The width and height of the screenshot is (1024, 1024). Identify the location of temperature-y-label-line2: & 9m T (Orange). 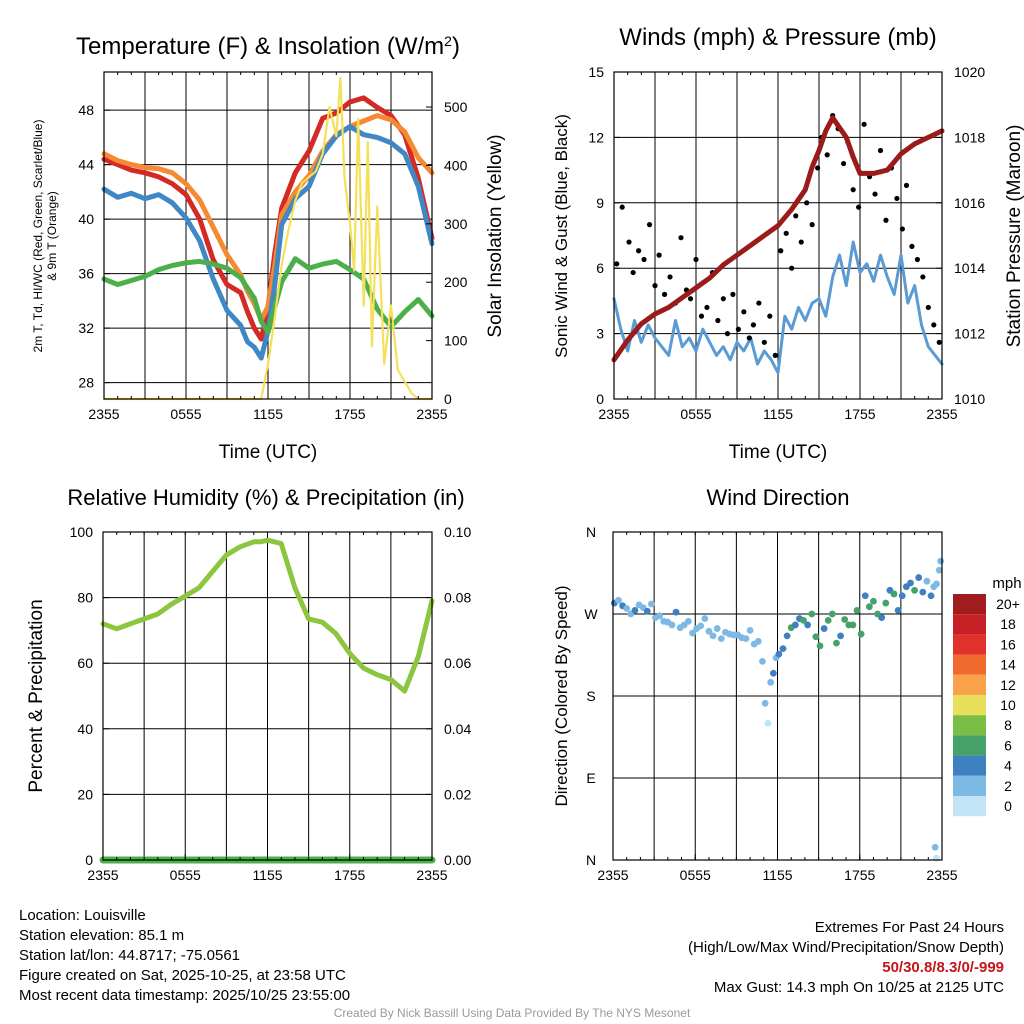
(52, 236).